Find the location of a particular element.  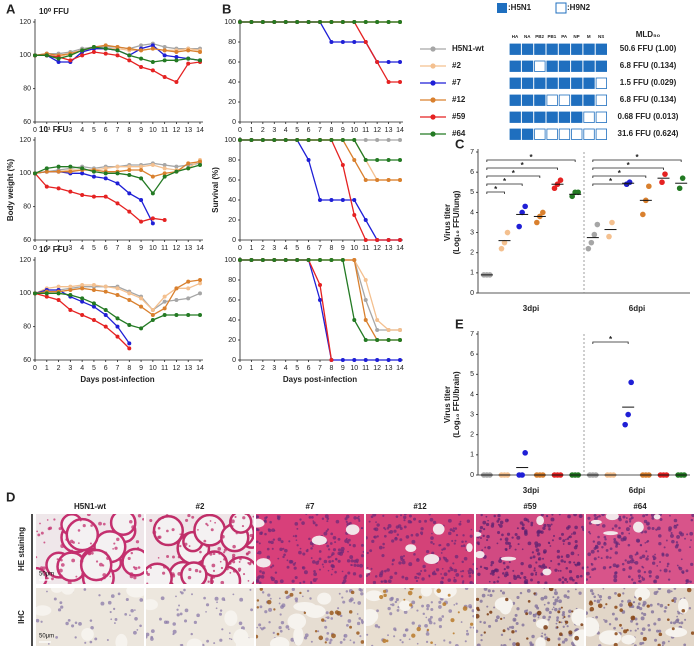

y-tick-label: 120 is located at coordinates (25, 260).